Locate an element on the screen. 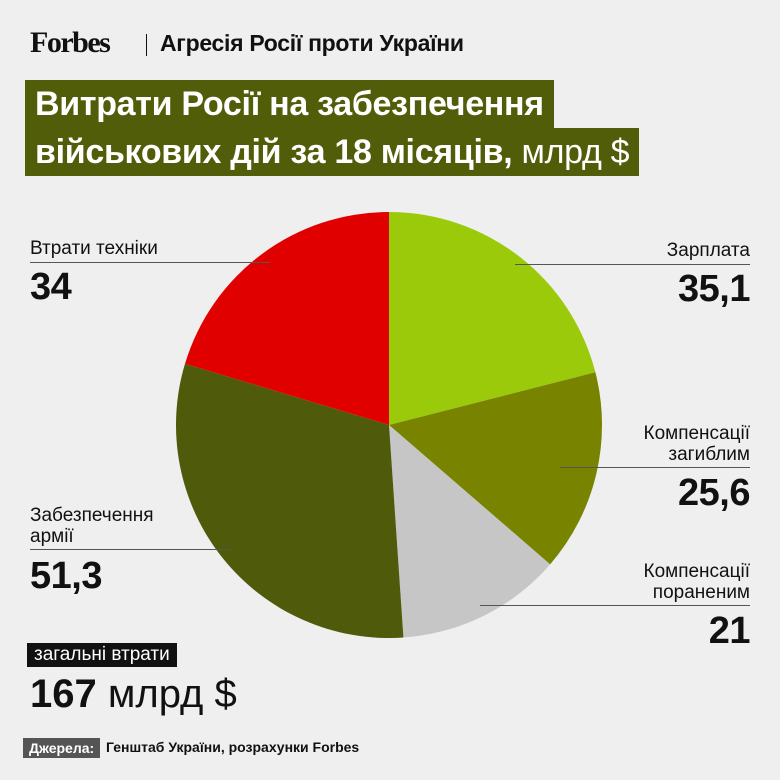 This screenshot has height=780, width=780. total-unit: млрд $ is located at coordinates (172, 694).